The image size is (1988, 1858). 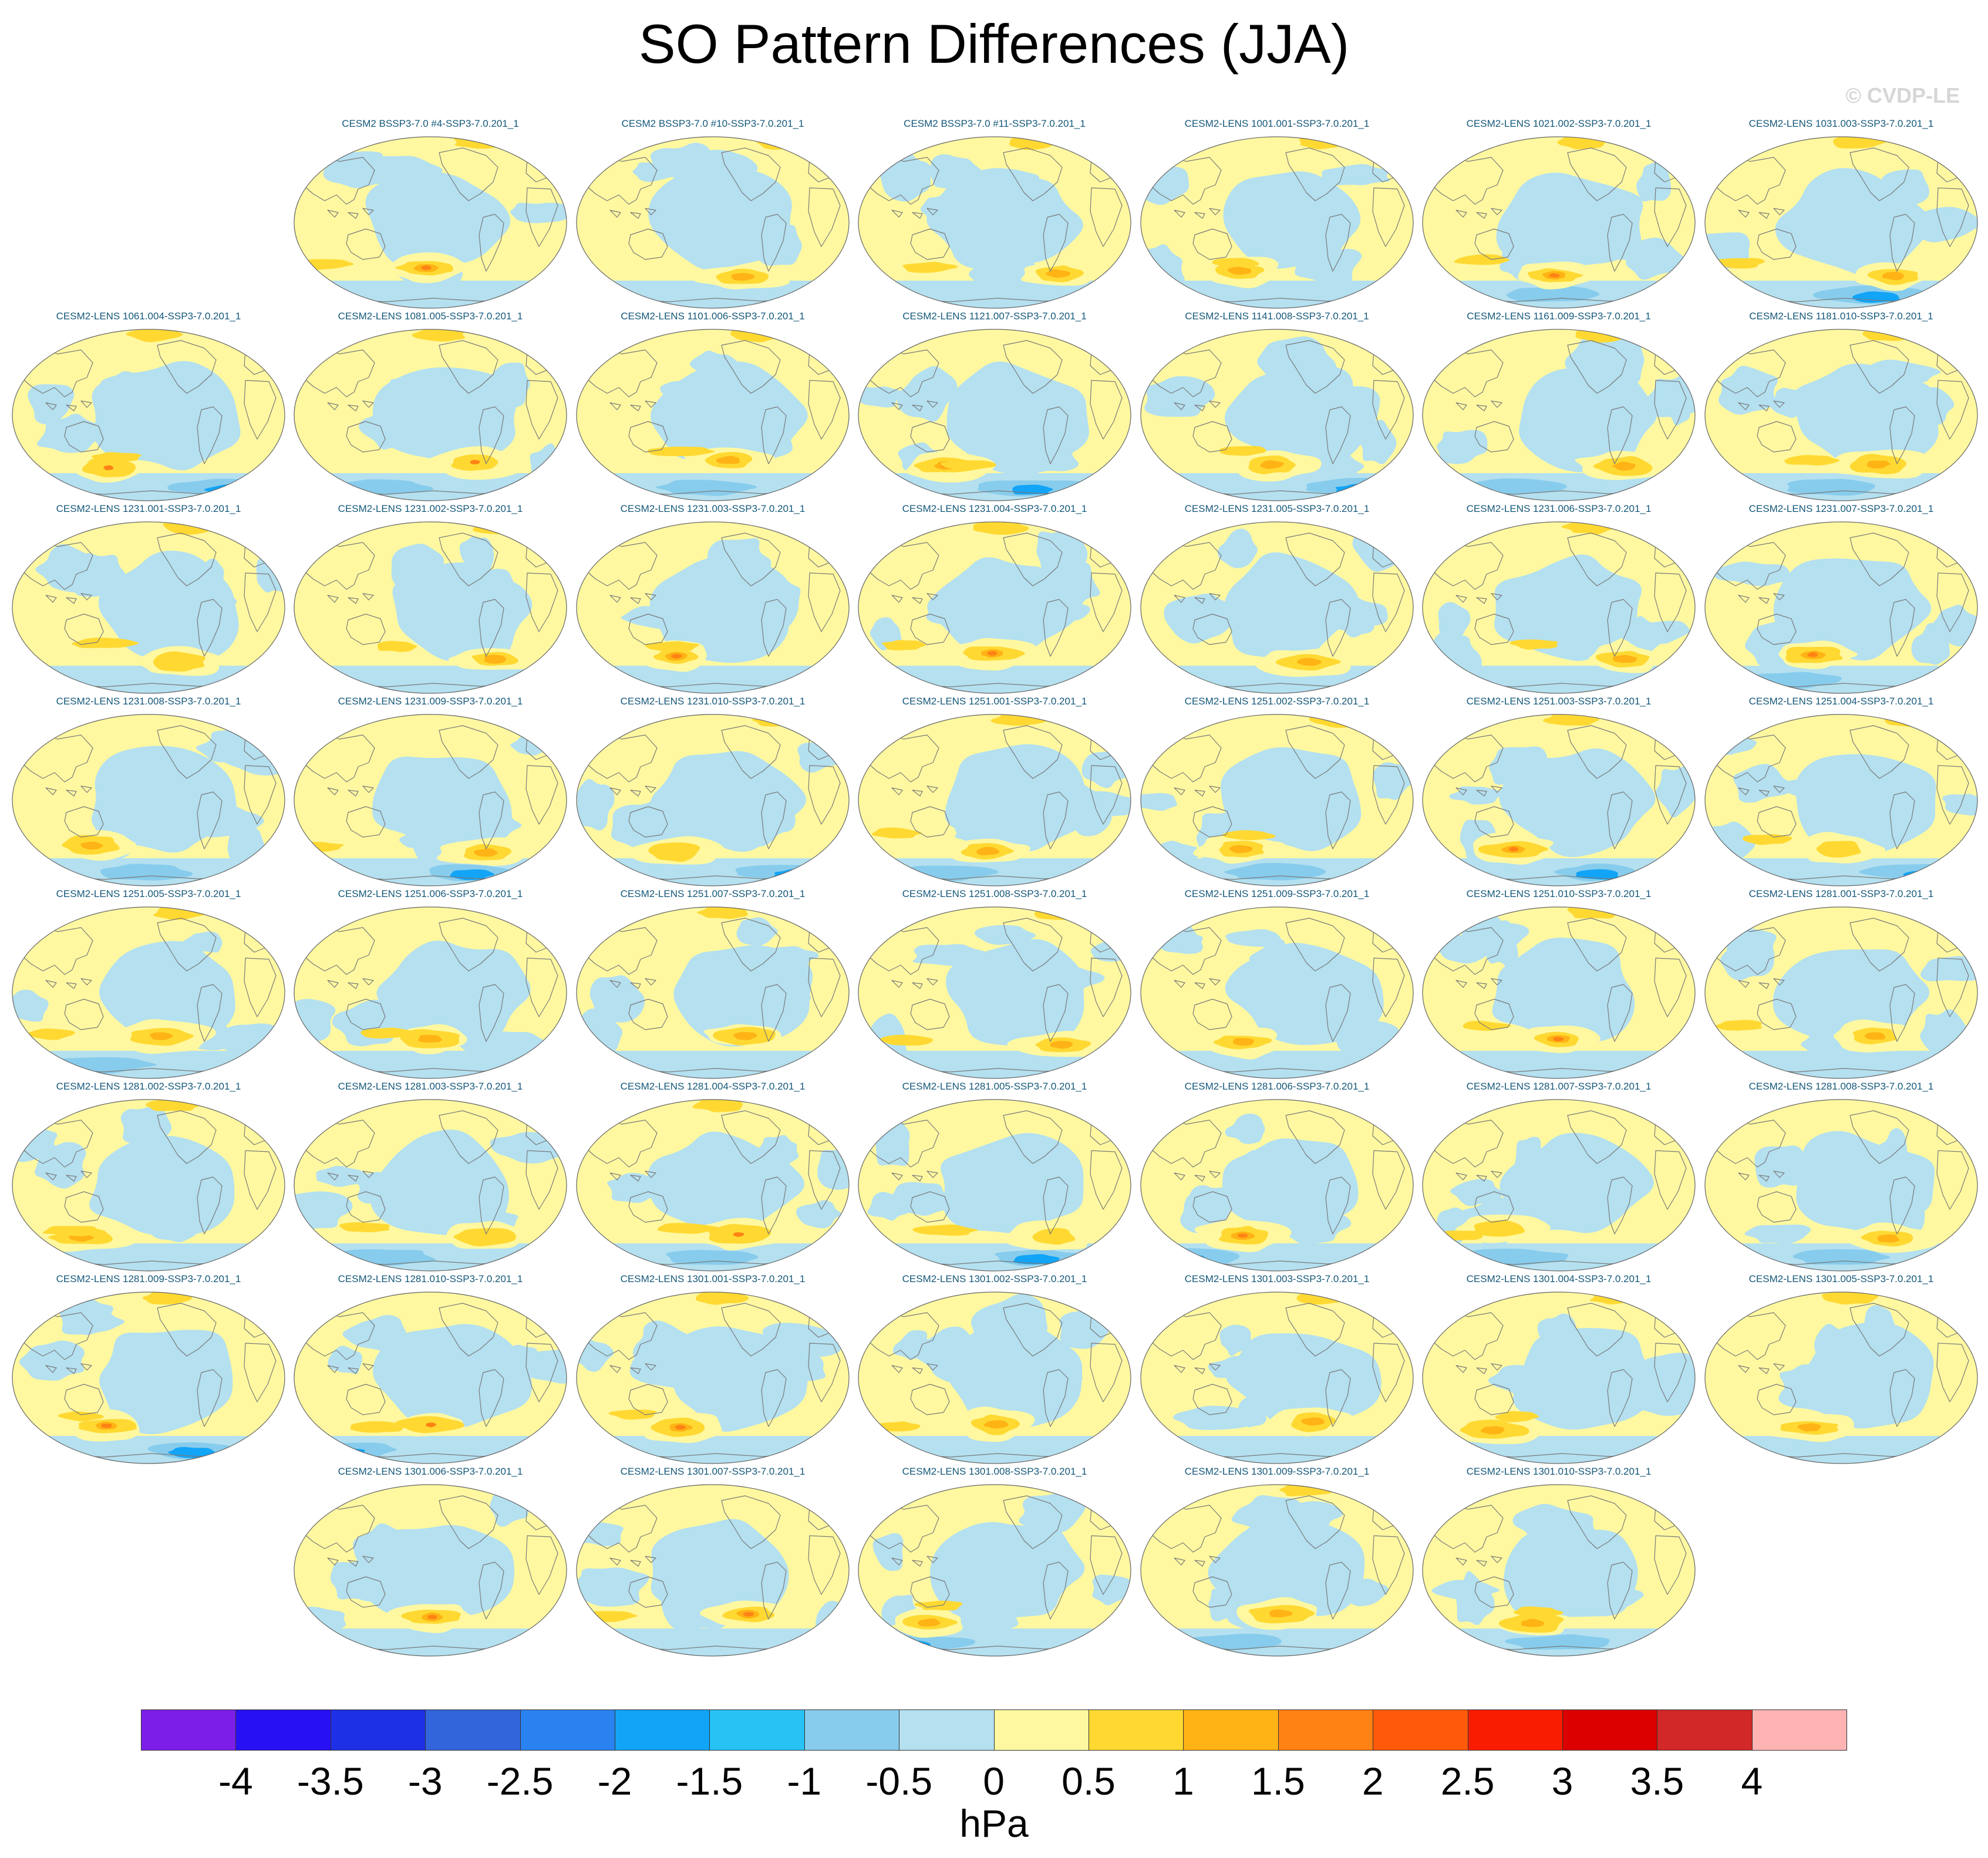 I want to click on panel-title: CESM2-LENS 1121.007-SSP3-7.0.201_1, so click(x=995, y=316).